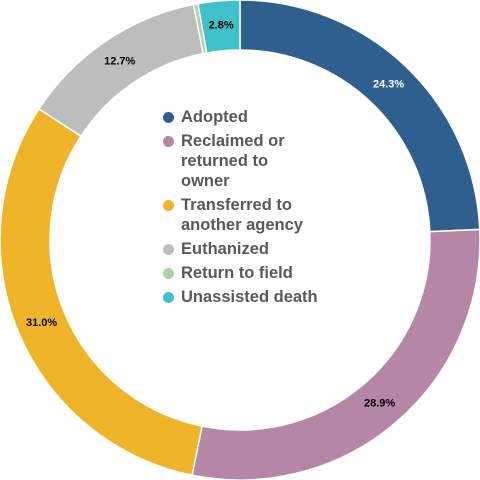 Image resolution: width=480 pixels, height=480 pixels. I want to click on legend-item: Transferred to another agency, so click(263, 215).